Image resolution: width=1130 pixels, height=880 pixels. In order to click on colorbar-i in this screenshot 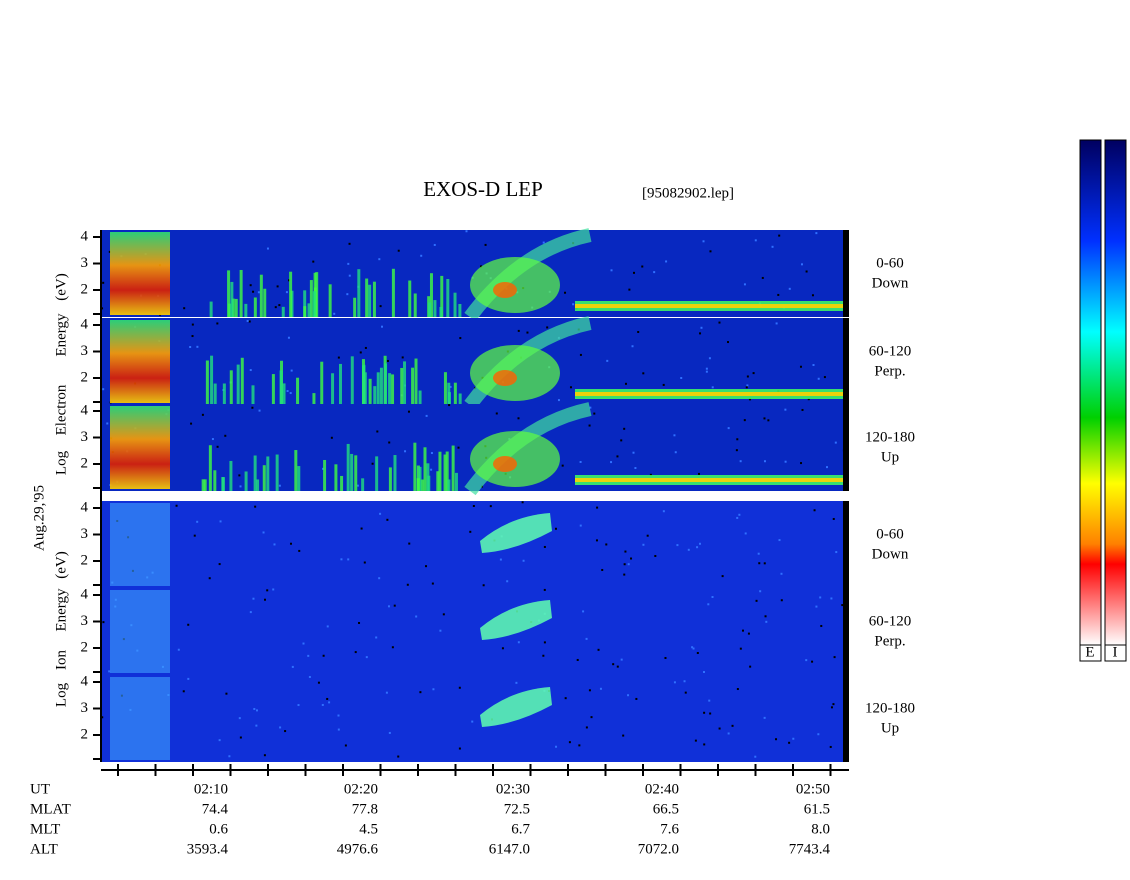, I will do `click(1115, 392)`.